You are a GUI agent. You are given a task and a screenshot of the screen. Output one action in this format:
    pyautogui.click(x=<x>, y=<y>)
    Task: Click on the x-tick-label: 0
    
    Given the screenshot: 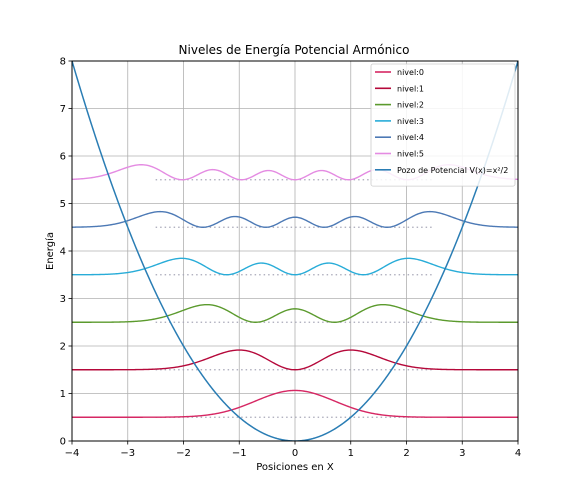 What is the action you would take?
    pyautogui.click(x=295, y=453)
    